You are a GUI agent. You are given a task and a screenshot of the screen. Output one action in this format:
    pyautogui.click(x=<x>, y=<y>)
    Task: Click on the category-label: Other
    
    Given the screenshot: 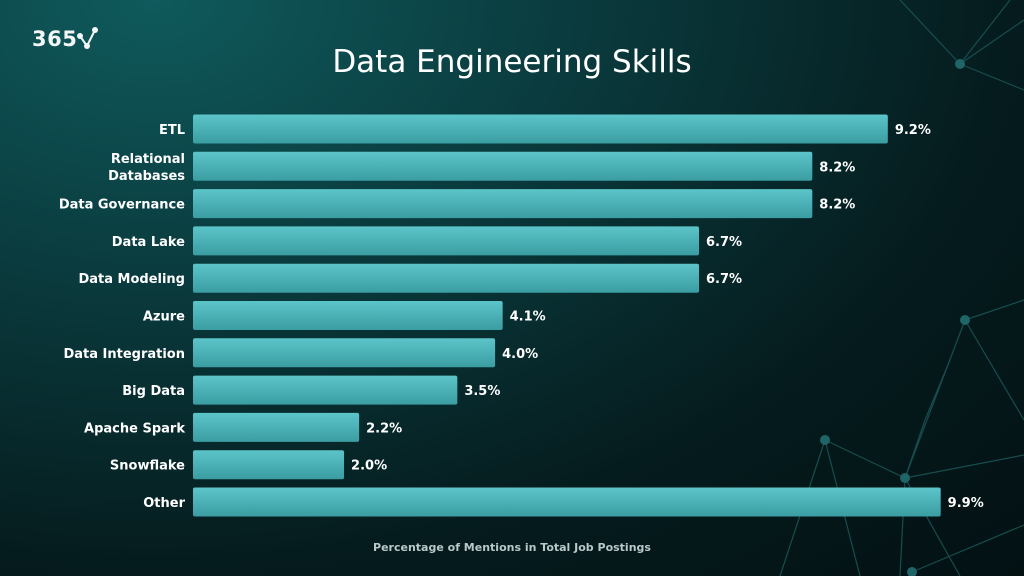 What is the action you would take?
    pyautogui.click(x=164, y=503)
    